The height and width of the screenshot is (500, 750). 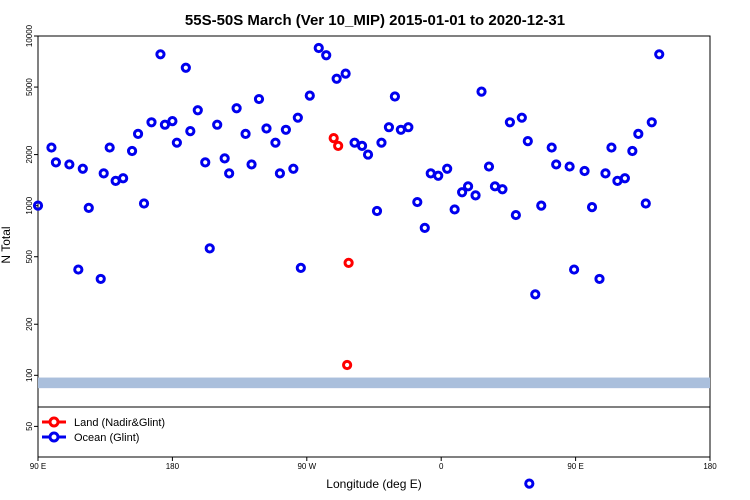 I want to click on legend-land-label: Land (Nadir&Glint), so click(x=119, y=423).